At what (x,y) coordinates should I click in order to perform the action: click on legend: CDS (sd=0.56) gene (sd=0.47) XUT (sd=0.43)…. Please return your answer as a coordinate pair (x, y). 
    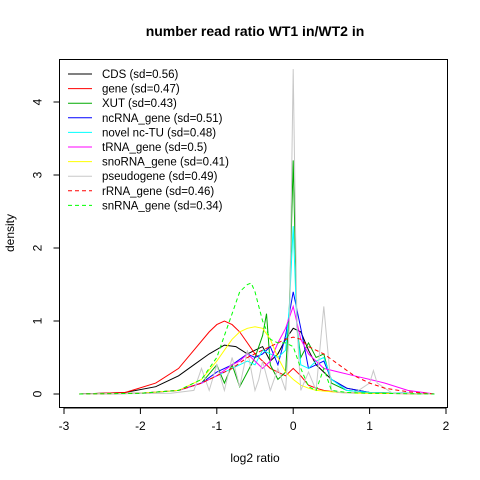
    Looking at the image, I should click on (148, 140).